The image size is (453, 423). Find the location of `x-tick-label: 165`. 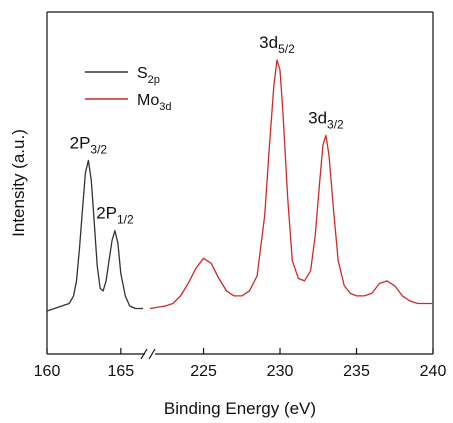

x-tick-label: 165 is located at coordinates (120, 371).